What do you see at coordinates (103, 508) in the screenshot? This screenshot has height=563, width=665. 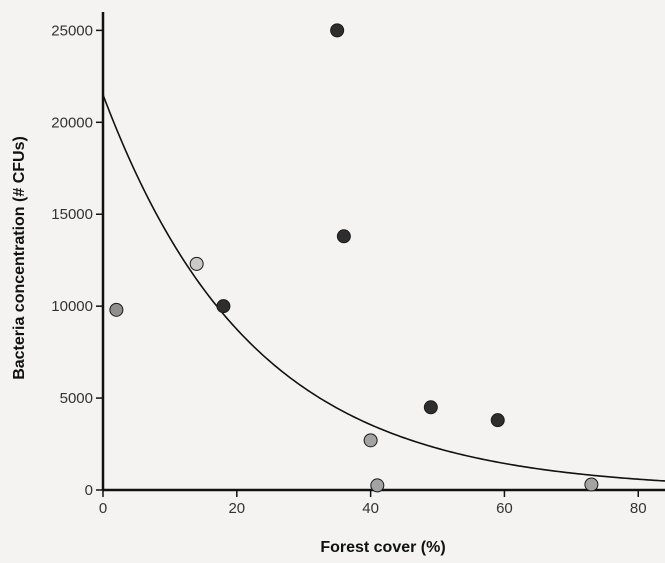 I see `x-tick-label: 0` at bounding box center [103, 508].